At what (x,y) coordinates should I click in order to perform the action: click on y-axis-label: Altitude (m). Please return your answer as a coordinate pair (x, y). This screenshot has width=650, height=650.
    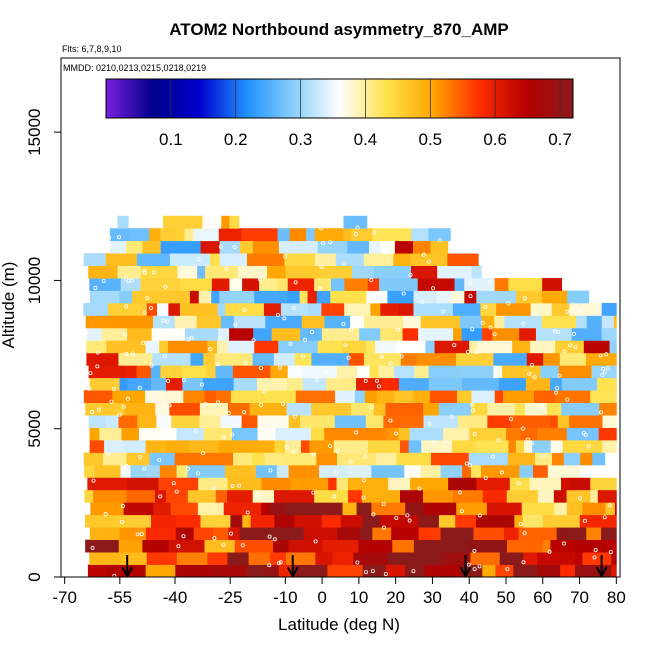
    Looking at the image, I should click on (9, 305).